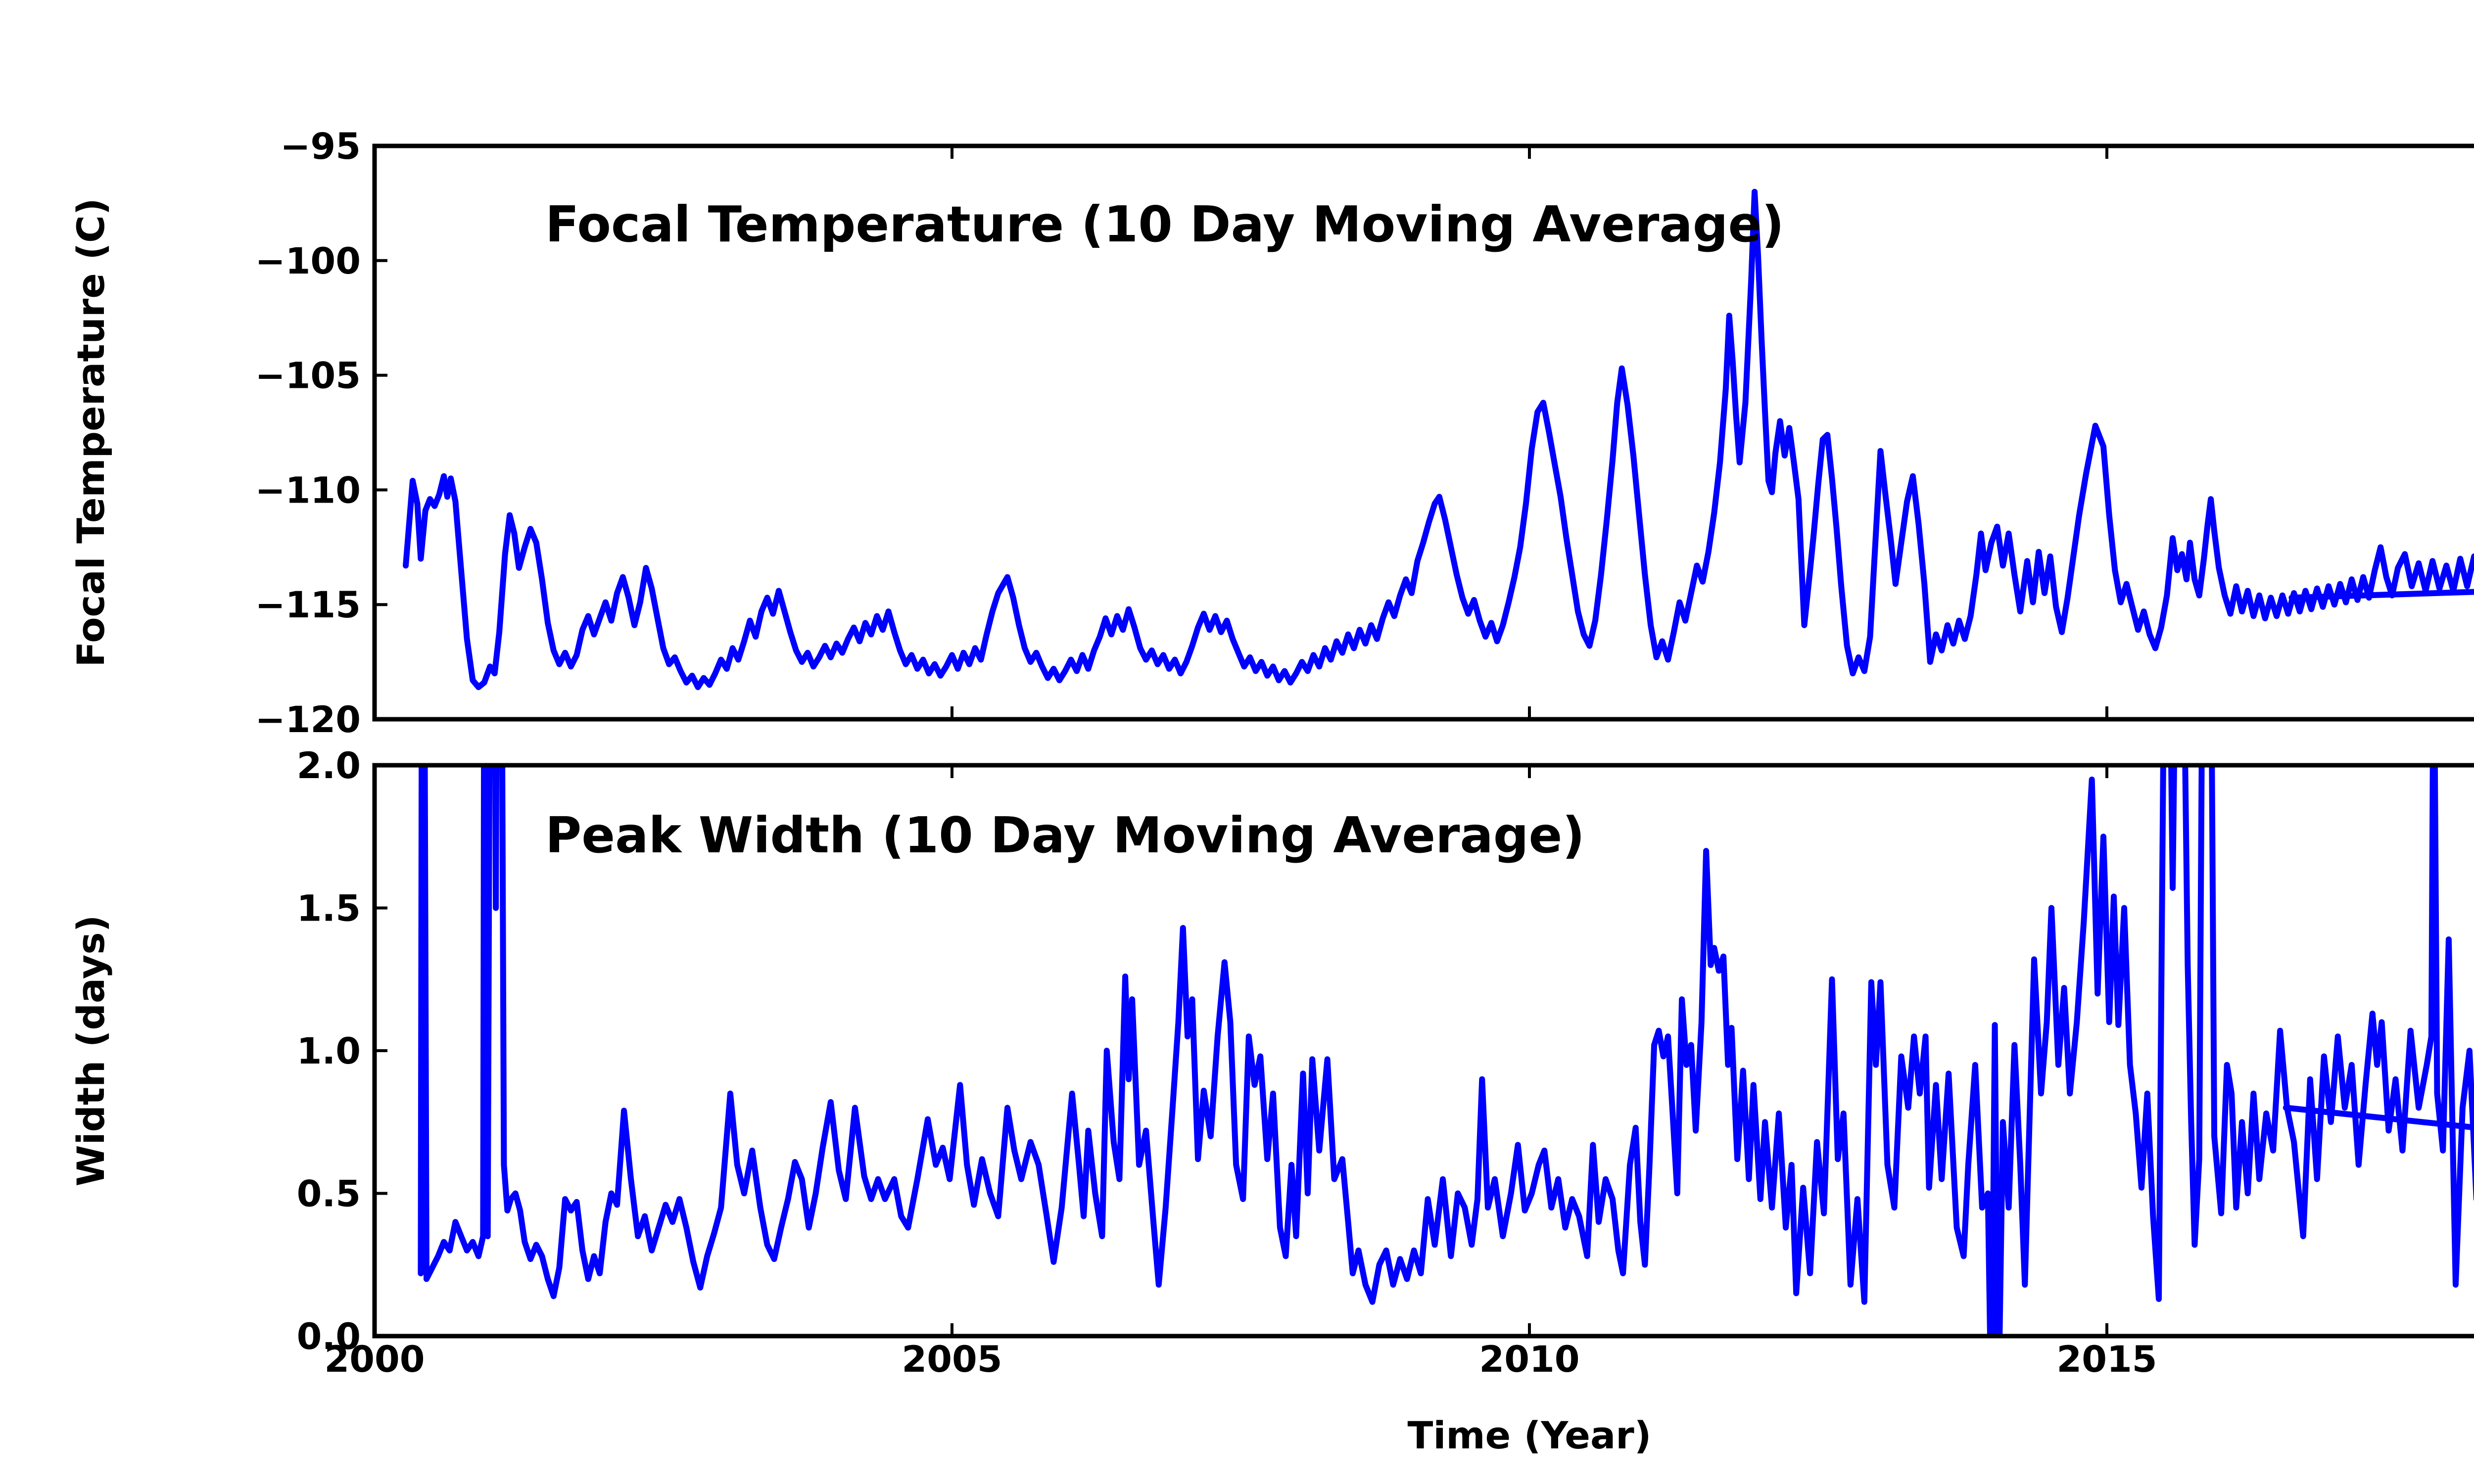 This screenshot has height=1484, width=2474. Describe the element at coordinates (329, 766) in the screenshot. I see `y-tick-label: 2.0` at that location.